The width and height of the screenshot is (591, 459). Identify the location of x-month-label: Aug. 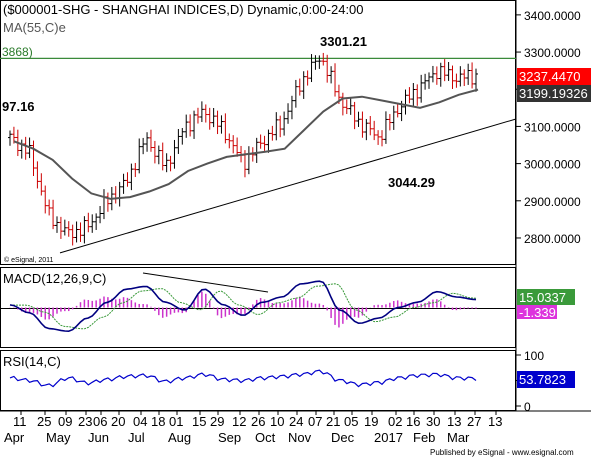
(179, 437).